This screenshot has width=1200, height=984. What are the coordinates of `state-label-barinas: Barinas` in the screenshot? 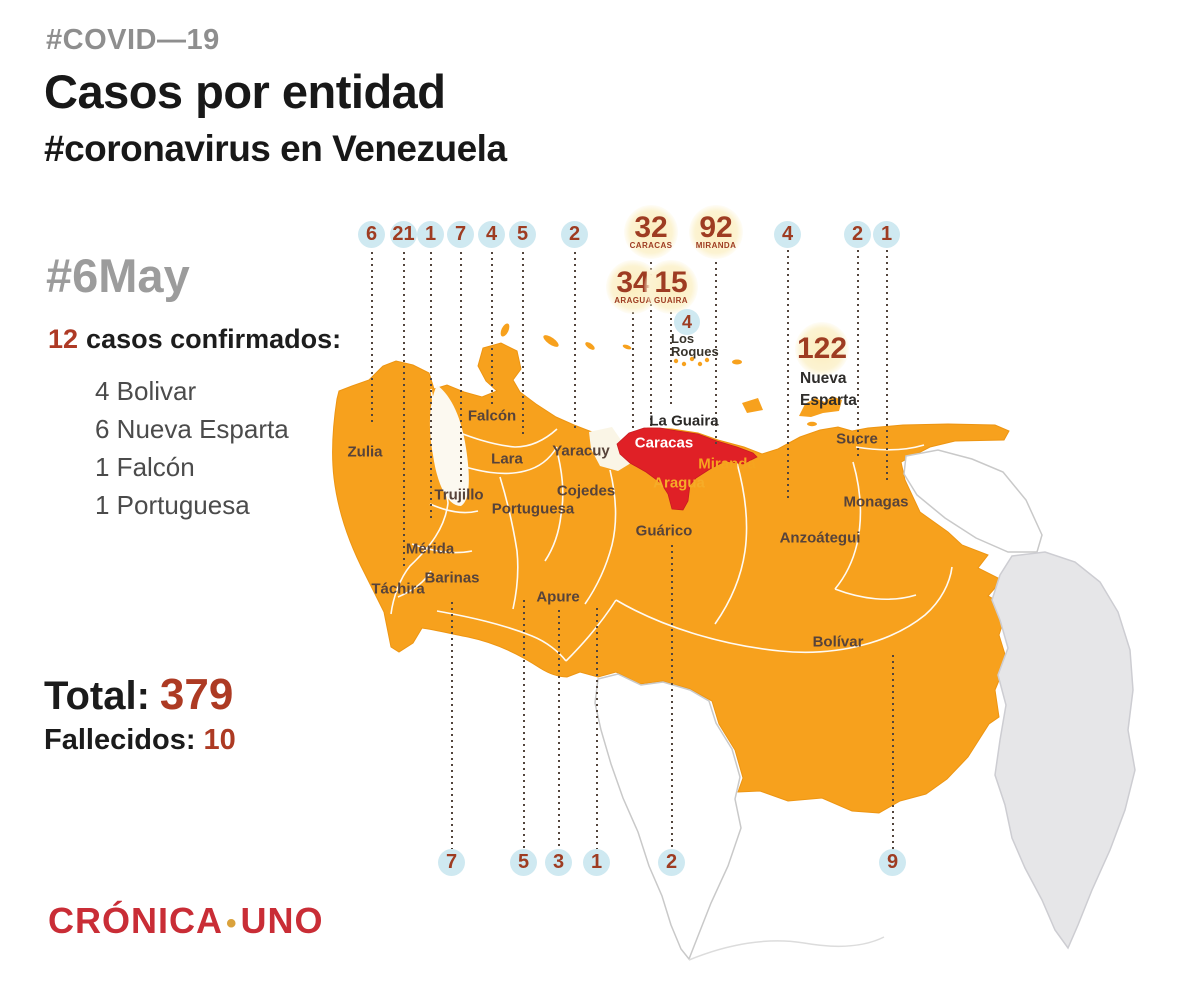 It's located at (452, 578).